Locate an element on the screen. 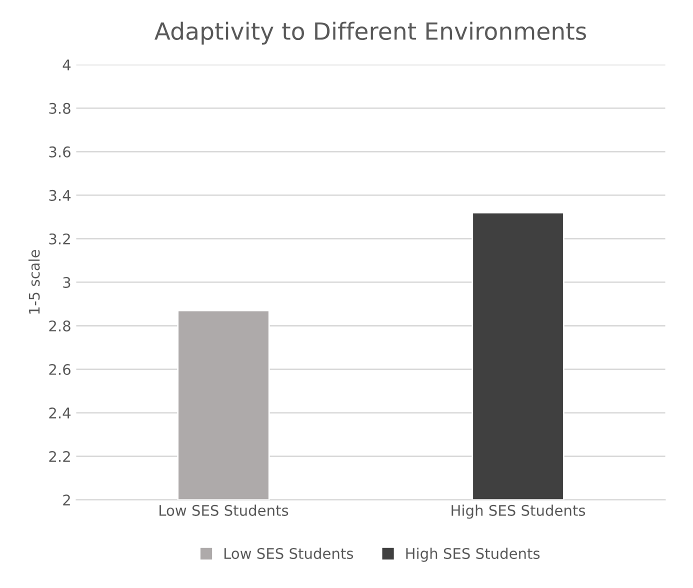 This screenshot has width=693, height=588. y-tick-label: 2 is located at coordinates (66, 500).